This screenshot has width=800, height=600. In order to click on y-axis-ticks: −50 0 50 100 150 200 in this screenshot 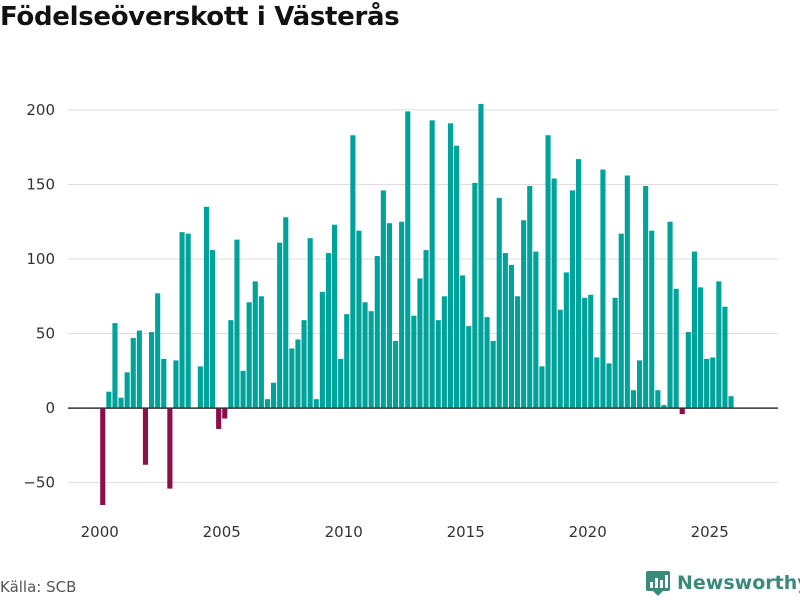, I will do `click(39, 296)`.